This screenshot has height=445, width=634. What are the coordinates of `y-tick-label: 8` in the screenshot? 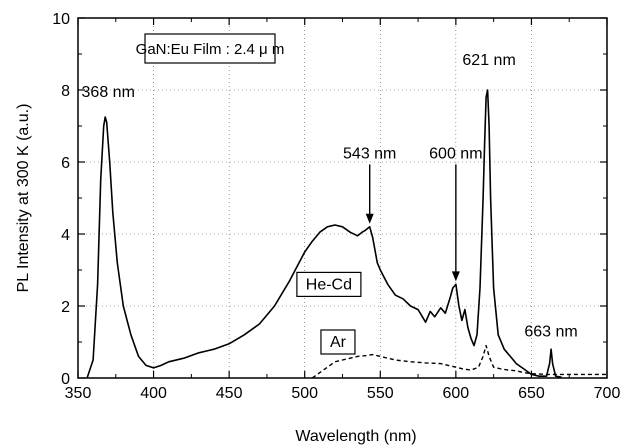 It's located at (65, 91).